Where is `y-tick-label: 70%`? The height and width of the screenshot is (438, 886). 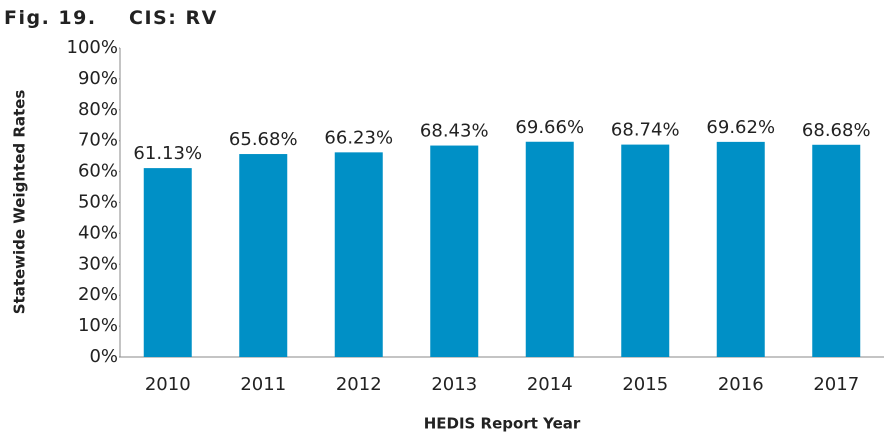 y-tick-label: 70% is located at coordinates (98, 140).